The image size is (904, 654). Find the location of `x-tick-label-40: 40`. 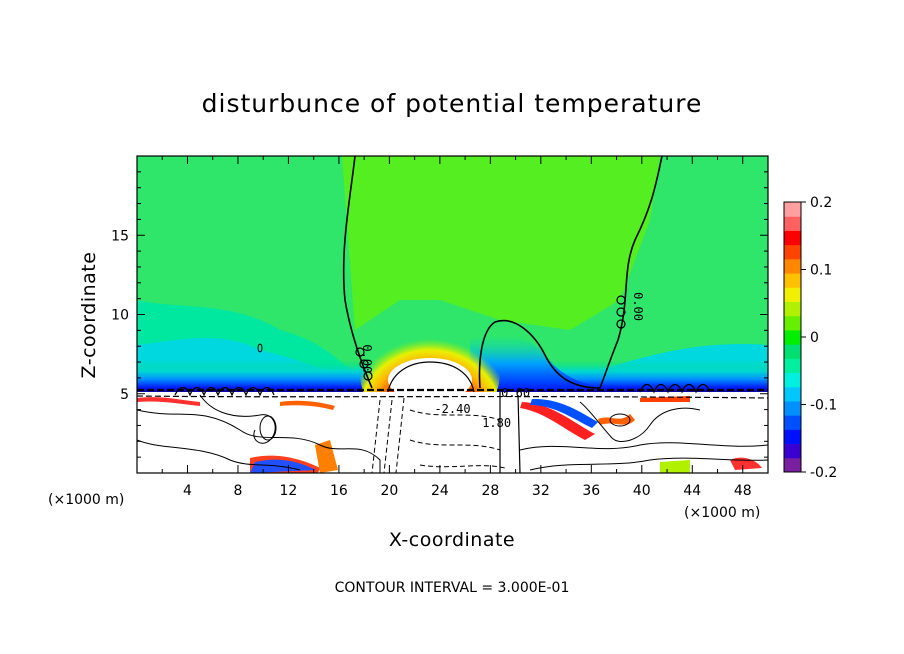

x-tick-label-40: 40 is located at coordinates (642, 491).